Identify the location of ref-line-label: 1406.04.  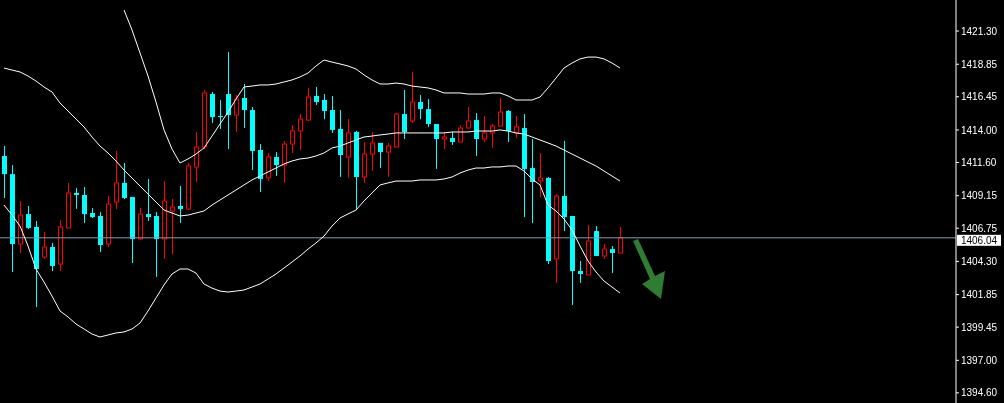
(979, 240).